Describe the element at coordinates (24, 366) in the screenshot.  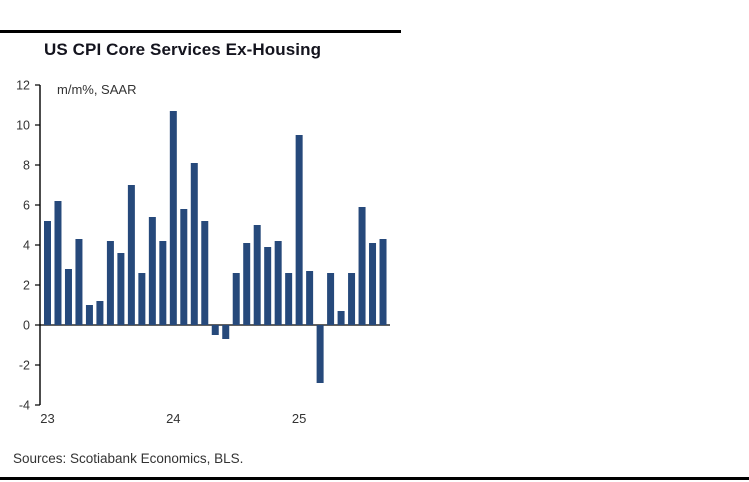
I see `axis-tick-label: -2` at that location.